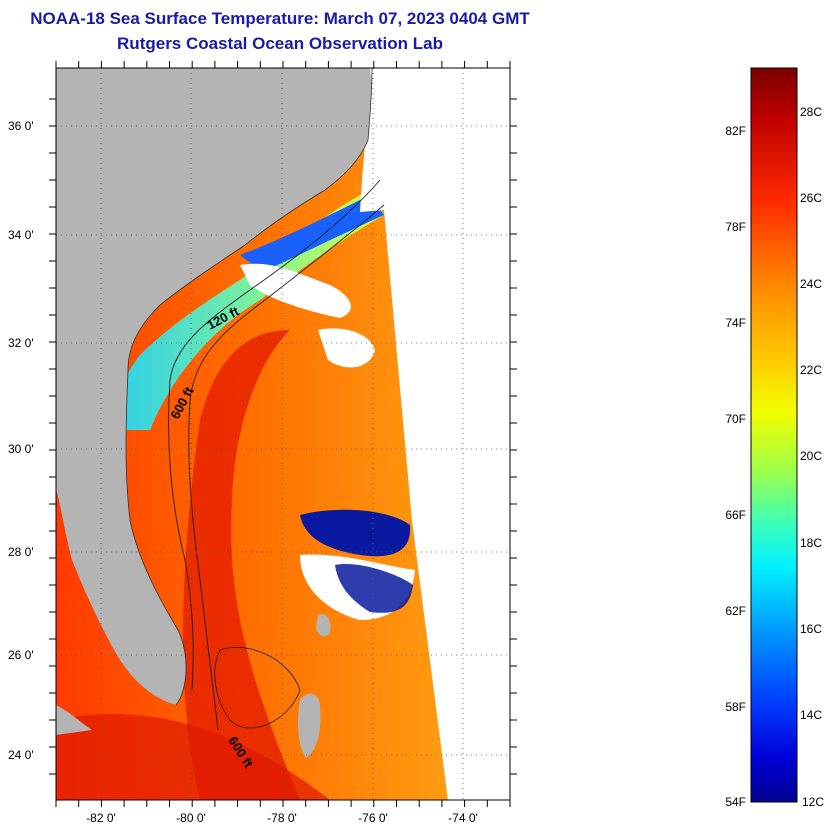  I want to click on no-data-north, so click(372, 140).